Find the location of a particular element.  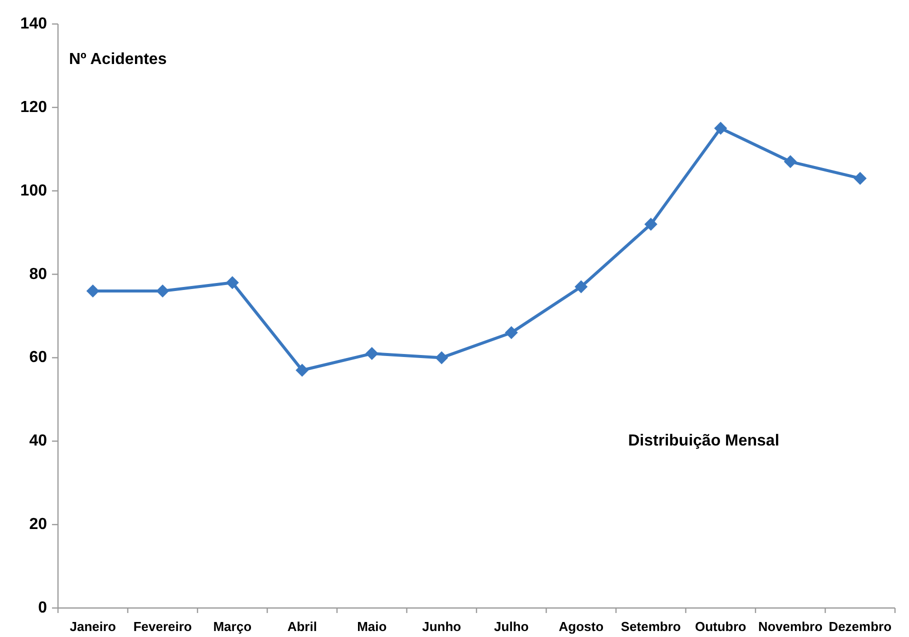

y-axis-title: Nº Acidentes is located at coordinates (118, 59).